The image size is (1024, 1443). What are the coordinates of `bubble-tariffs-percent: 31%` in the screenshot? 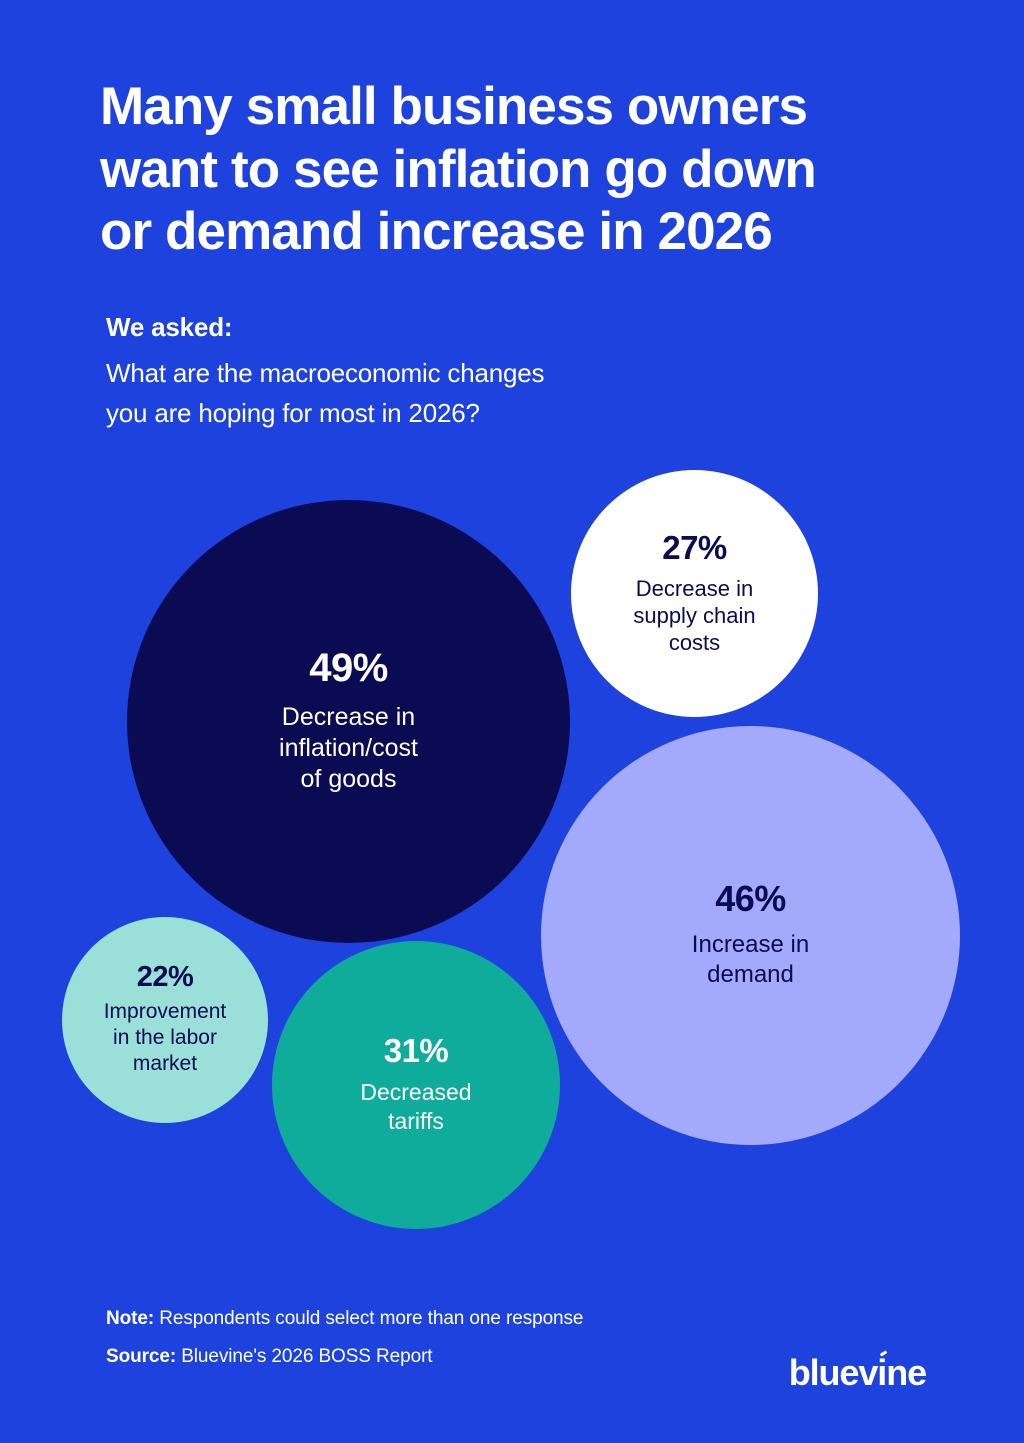 It's located at (416, 1051).